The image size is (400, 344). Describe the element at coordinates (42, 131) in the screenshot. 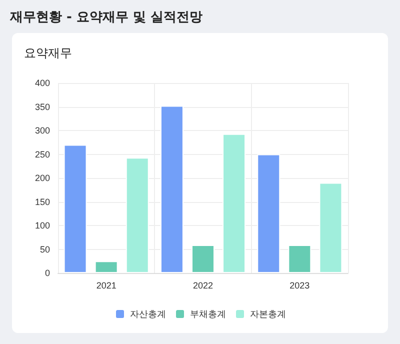

I see `y-tick-label: 300` at that location.